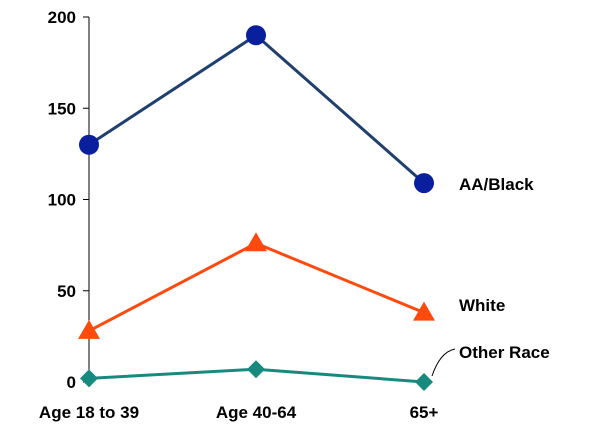  Describe the element at coordinates (256, 287) in the screenshot. I see `series-line` at that location.